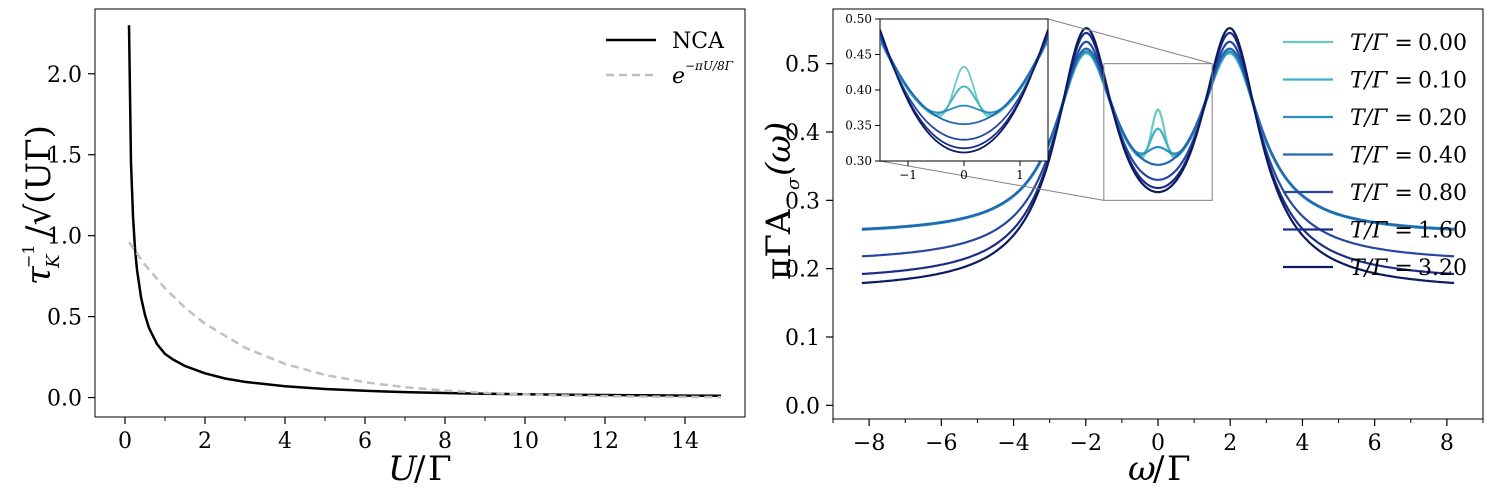  I want to click on inset-y-tick-label: 0.50, so click(858, 19).